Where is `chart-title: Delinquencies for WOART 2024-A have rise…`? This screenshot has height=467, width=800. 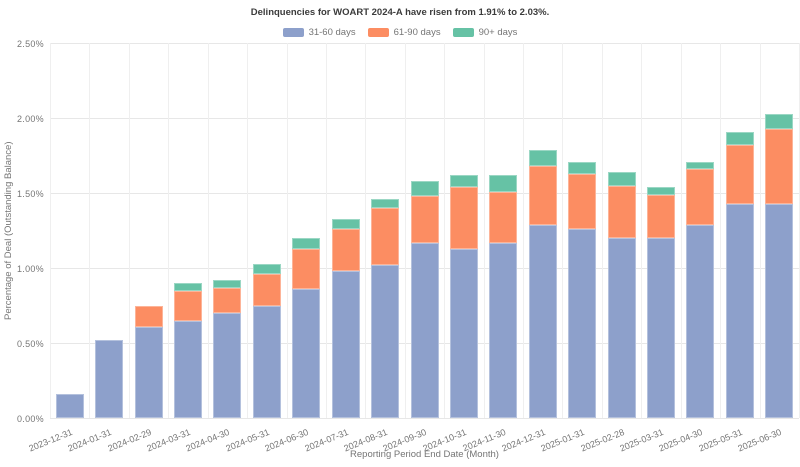
chart-title: Delinquencies for WOART 2024-A have rise… is located at coordinates (400, 12).